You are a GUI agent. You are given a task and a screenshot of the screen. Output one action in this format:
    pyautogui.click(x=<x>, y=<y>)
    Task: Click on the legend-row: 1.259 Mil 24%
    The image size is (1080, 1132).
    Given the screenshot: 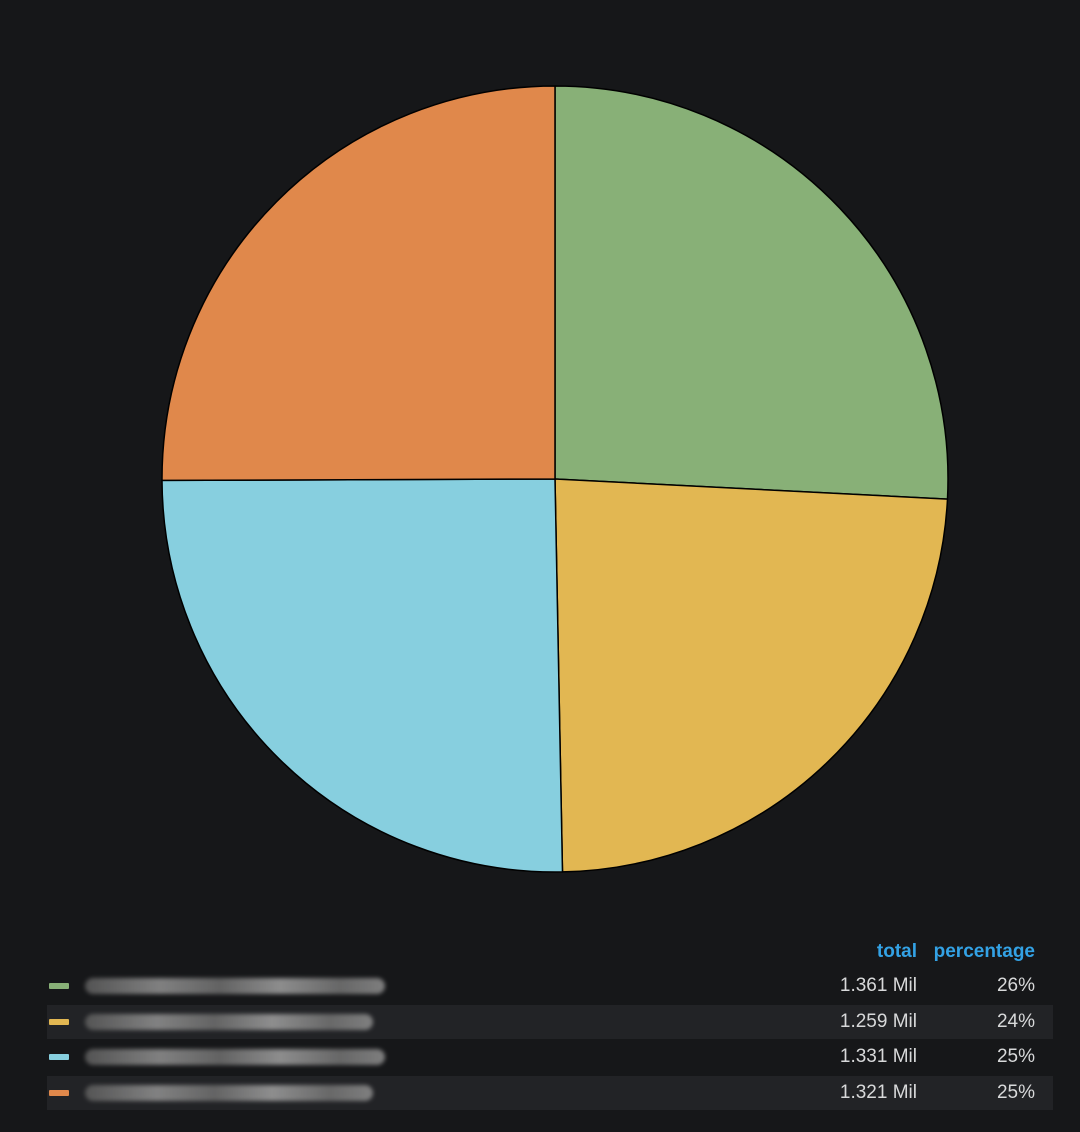 What is the action you would take?
    pyautogui.click(x=550, y=1022)
    